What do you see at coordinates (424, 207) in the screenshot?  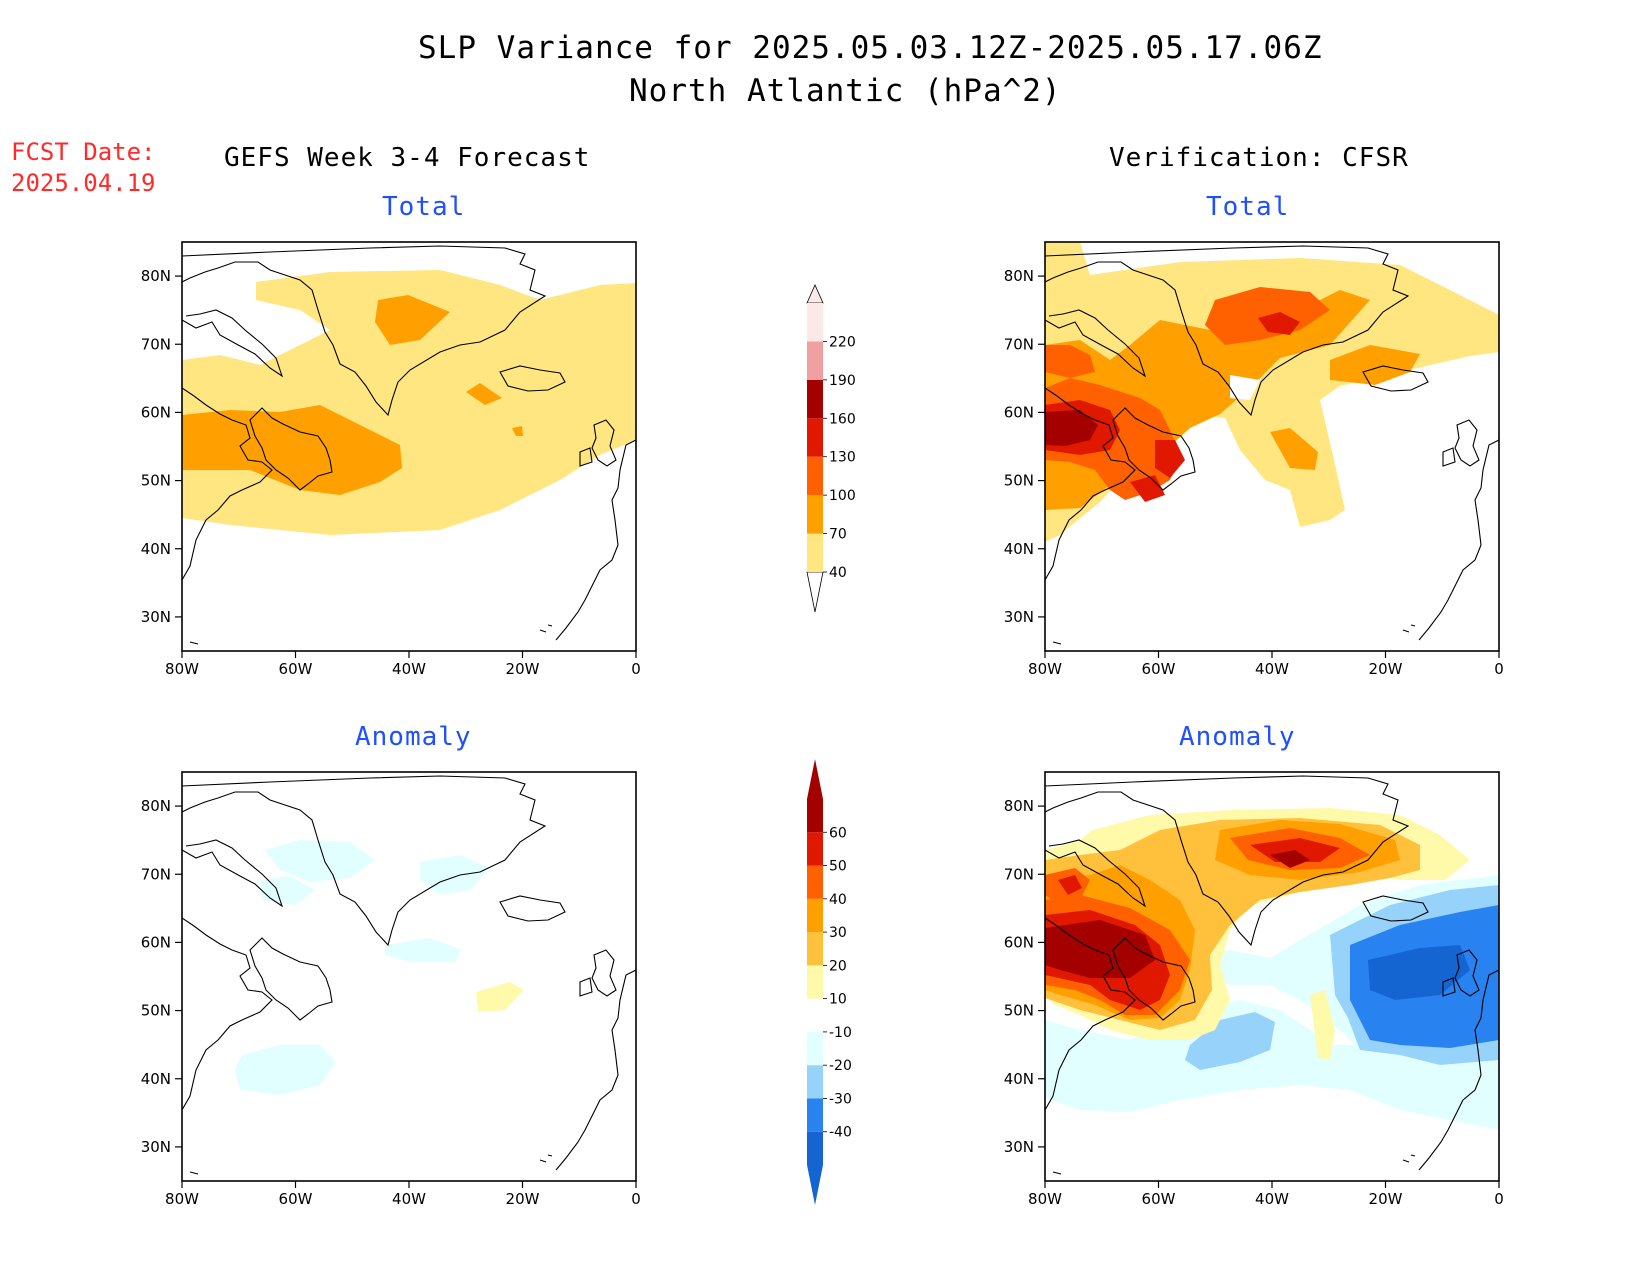 I see `forecast-total-label: Total` at bounding box center [424, 207].